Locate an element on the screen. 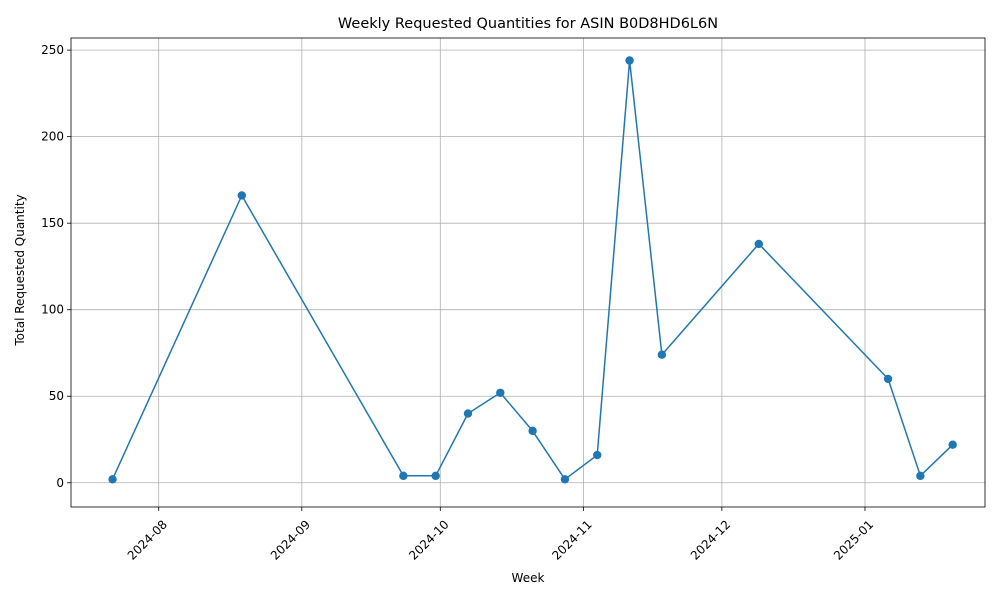 This screenshot has width=1000, height=600. y-axis: 0 50 100 150 200 250 is located at coordinates (56, 266).